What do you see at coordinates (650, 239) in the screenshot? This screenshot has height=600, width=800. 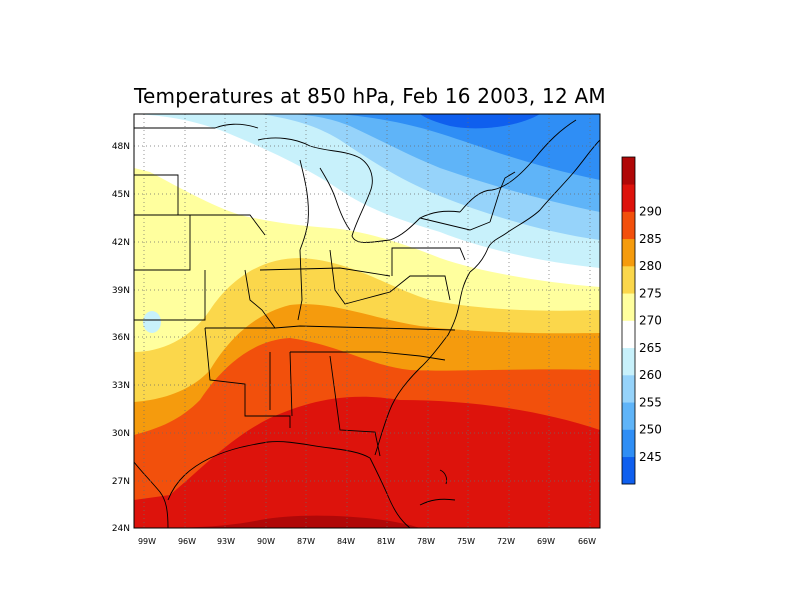 I see `colorbar-label: 285` at bounding box center [650, 239].